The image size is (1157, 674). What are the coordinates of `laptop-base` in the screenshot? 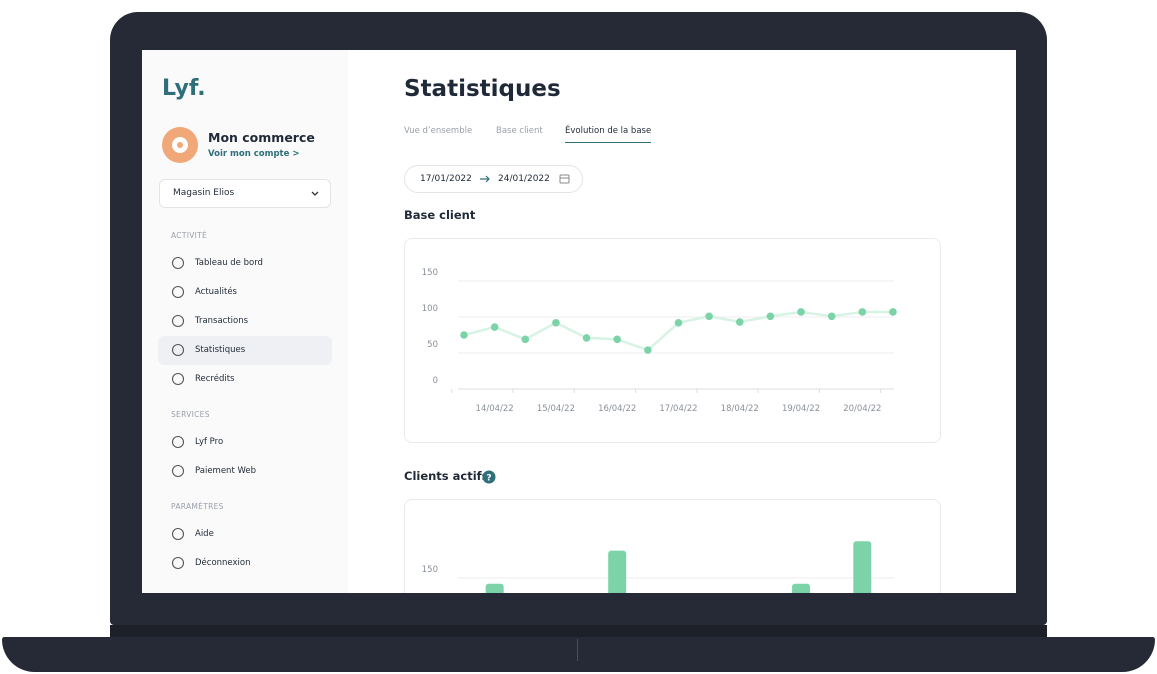 It's located at (578, 654).